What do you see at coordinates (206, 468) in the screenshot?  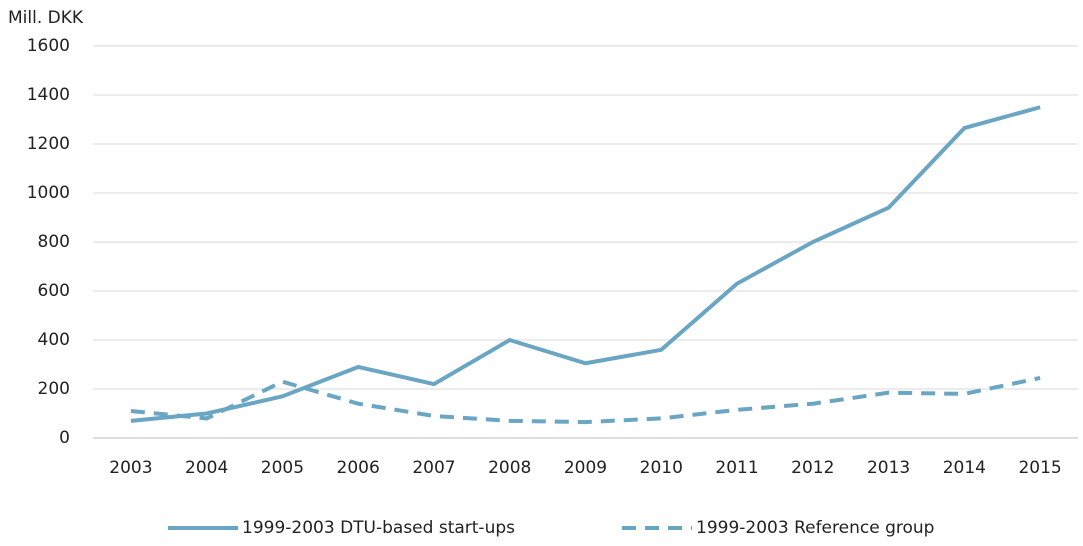 I see `x-tick-label: 2004` at bounding box center [206, 468].